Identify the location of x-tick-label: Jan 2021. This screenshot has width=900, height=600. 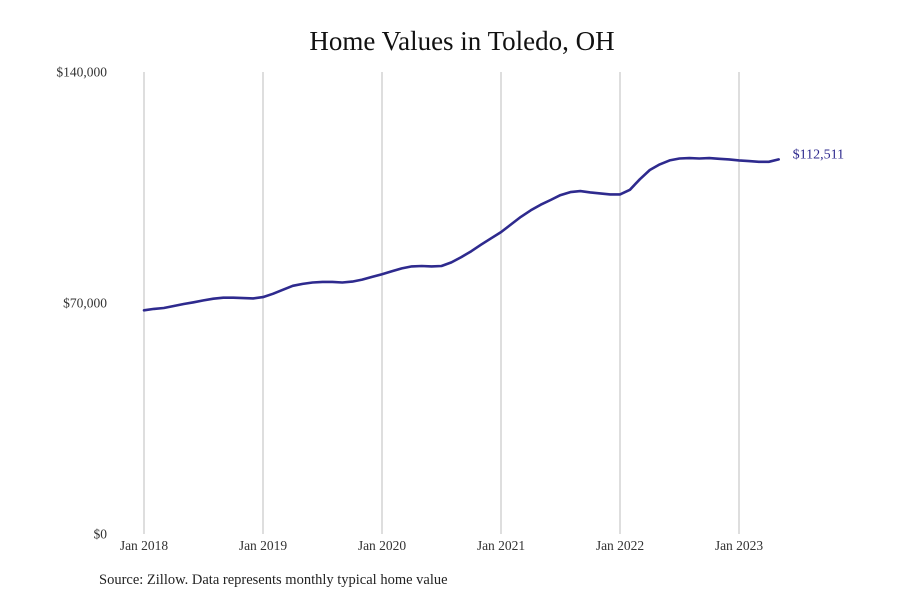
(501, 545).